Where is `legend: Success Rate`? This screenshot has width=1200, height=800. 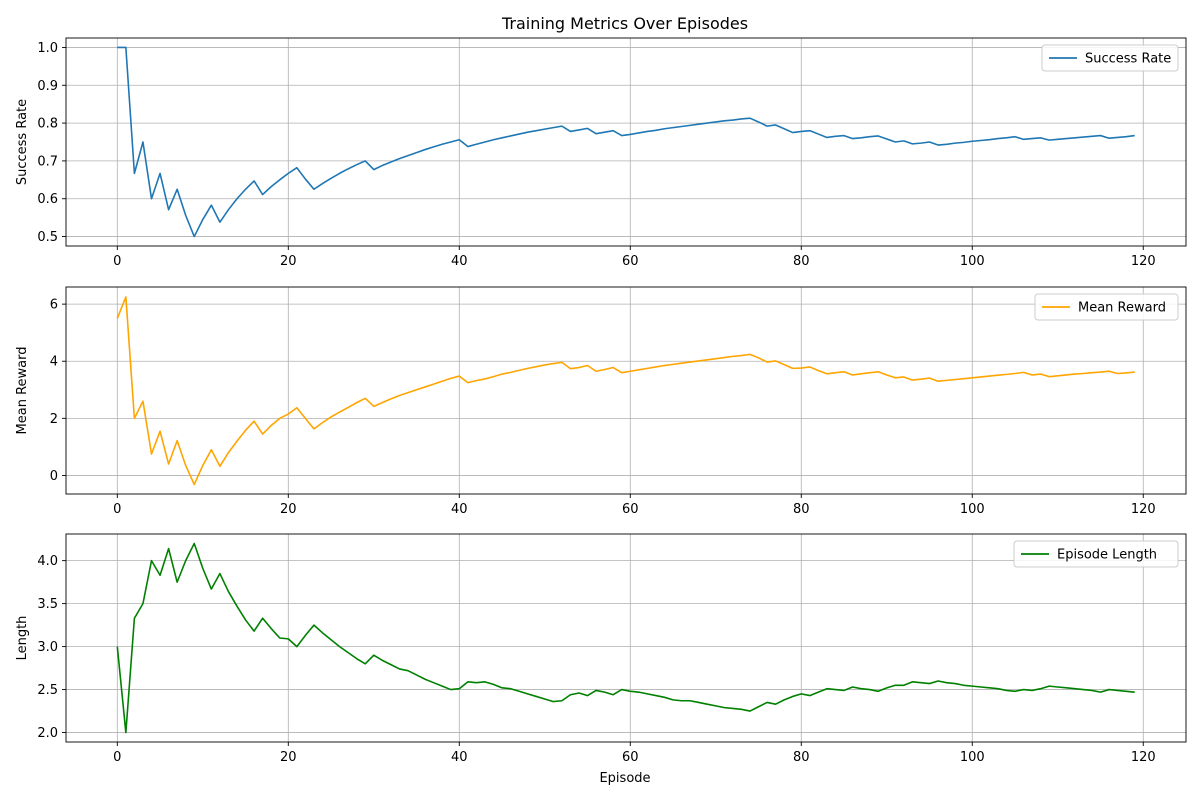 legend: Success Rate is located at coordinates (1110, 58).